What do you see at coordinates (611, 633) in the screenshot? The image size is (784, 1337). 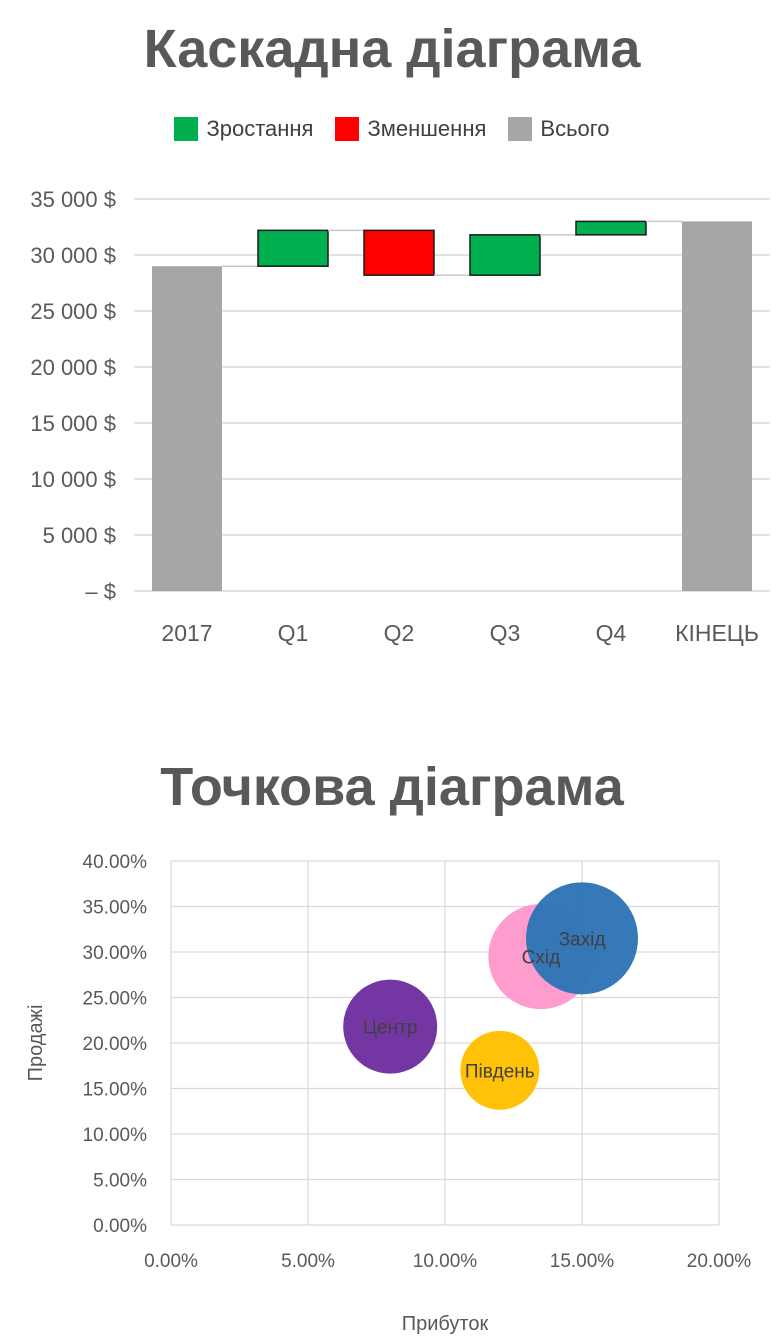 I see `waterfall-x-tick-label: Q4` at bounding box center [611, 633].